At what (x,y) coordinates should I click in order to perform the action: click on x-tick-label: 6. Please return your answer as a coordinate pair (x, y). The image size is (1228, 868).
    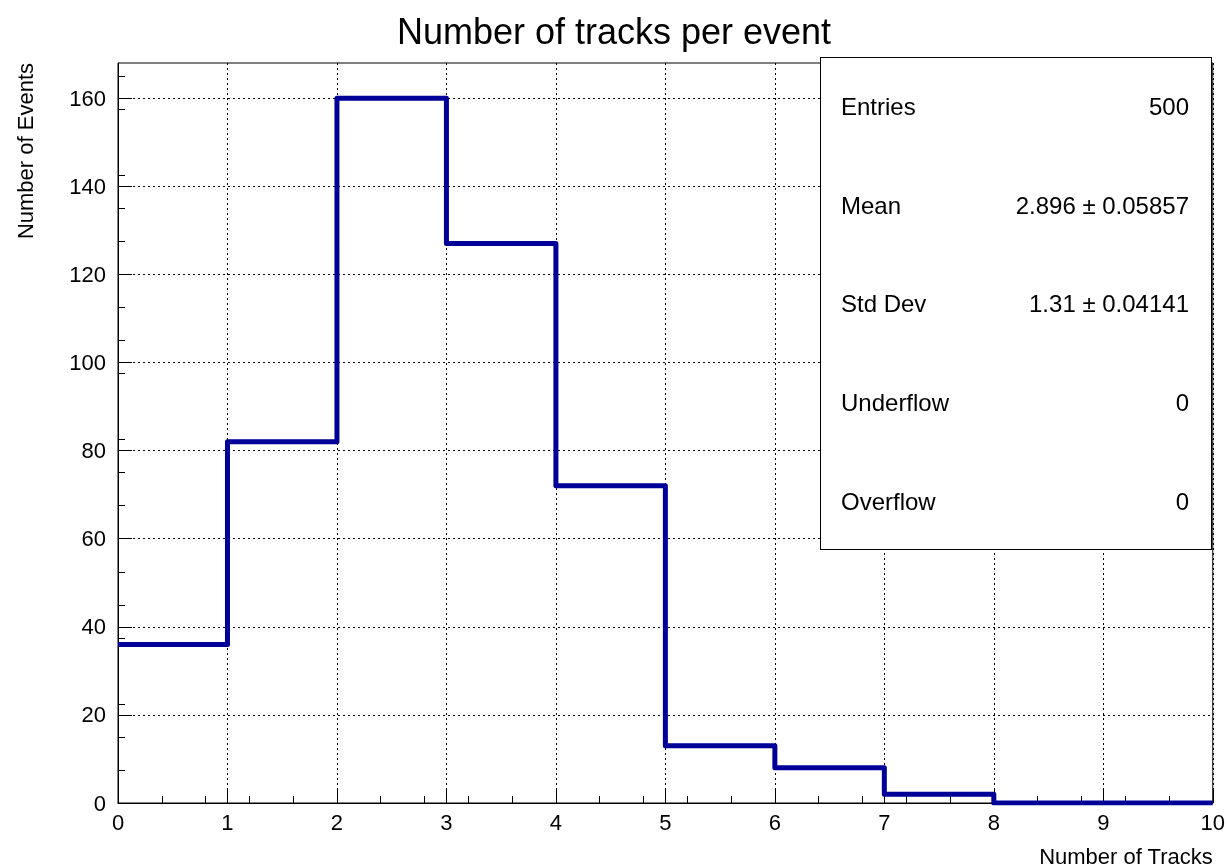
    Looking at the image, I should click on (774, 822).